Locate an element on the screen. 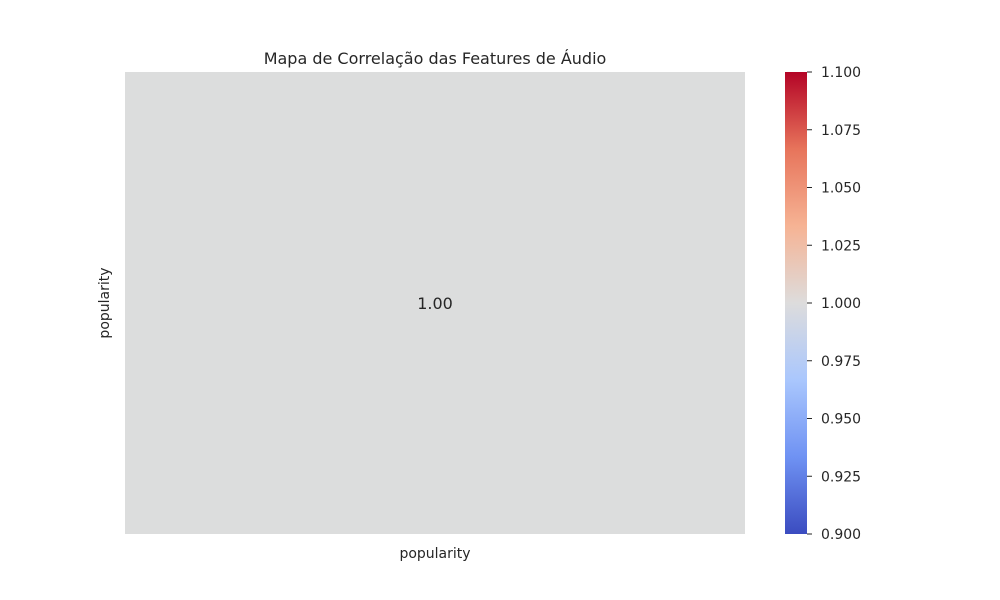 The image size is (1000, 600). heatmap-annotations: 1.00 is located at coordinates (435, 303).